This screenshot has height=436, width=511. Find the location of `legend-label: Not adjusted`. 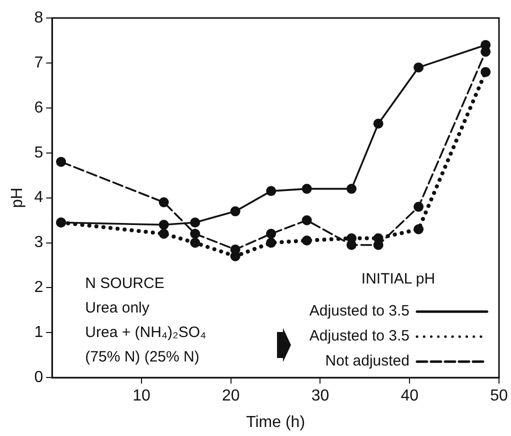

legend-label: Not adjusted is located at coordinates (367, 361).